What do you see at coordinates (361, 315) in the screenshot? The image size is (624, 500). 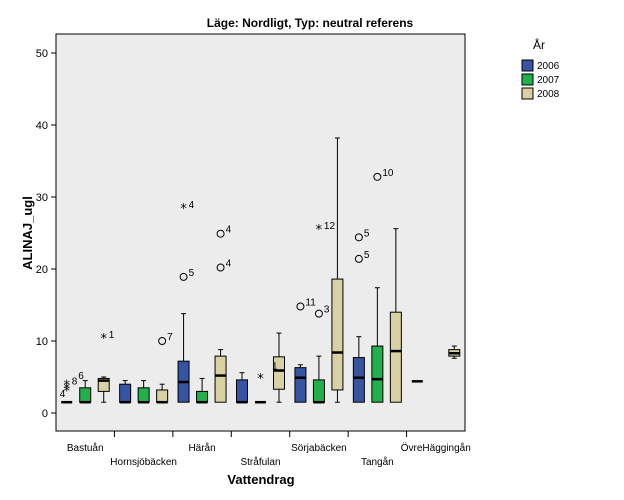 I see `box-2006: 55` at bounding box center [361, 315].